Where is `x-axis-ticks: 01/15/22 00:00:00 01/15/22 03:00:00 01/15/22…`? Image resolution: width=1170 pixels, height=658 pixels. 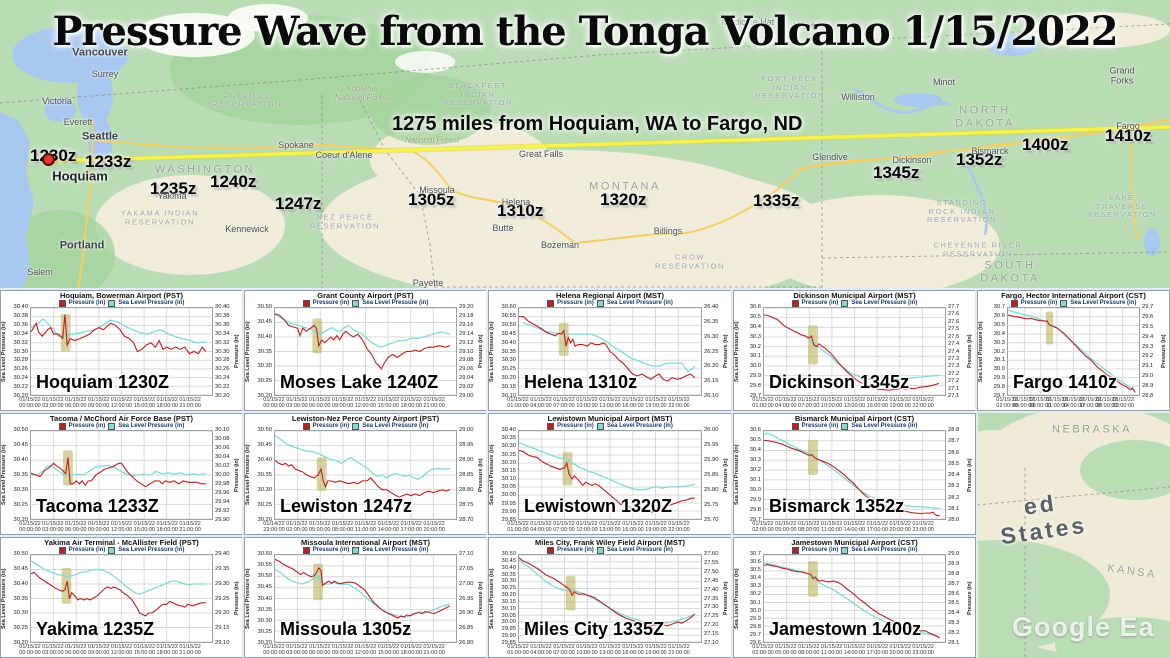
x-axis-ticks: 01/15/22 00:00:00 01/15/22 03:00:00 01/15/22… is located at coordinates (116, 650).